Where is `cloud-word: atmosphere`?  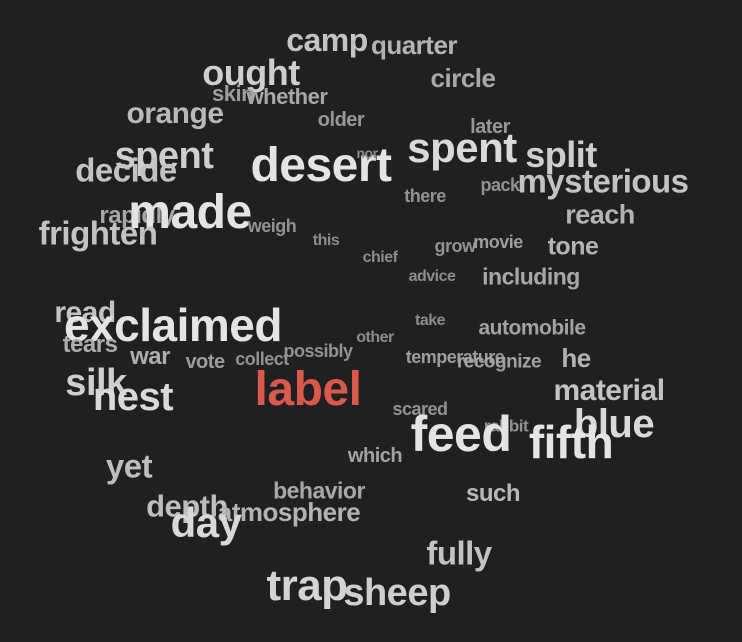 cloud-word: atmosphere is located at coordinates (289, 512).